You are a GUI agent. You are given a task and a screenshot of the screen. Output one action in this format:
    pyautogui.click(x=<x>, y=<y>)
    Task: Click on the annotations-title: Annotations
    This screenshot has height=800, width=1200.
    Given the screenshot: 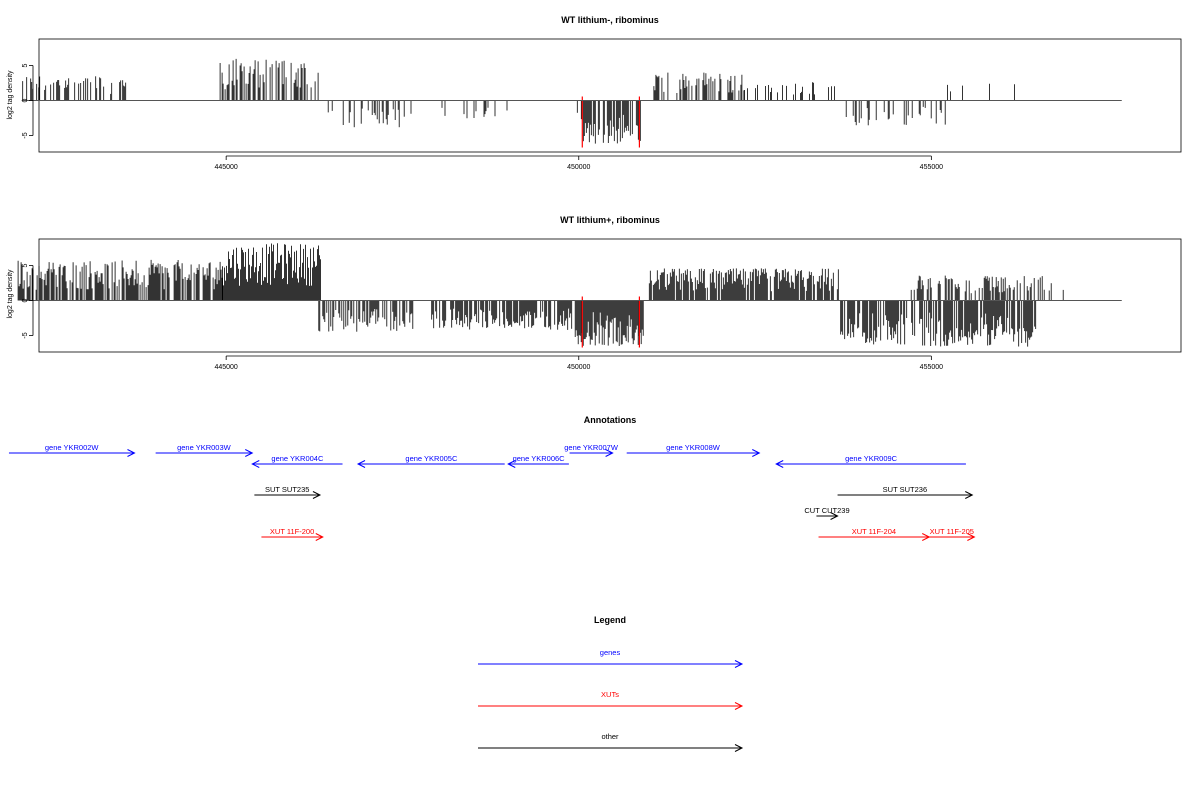 What is the action you would take?
    pyautogui.click(x=610, y=420)
    